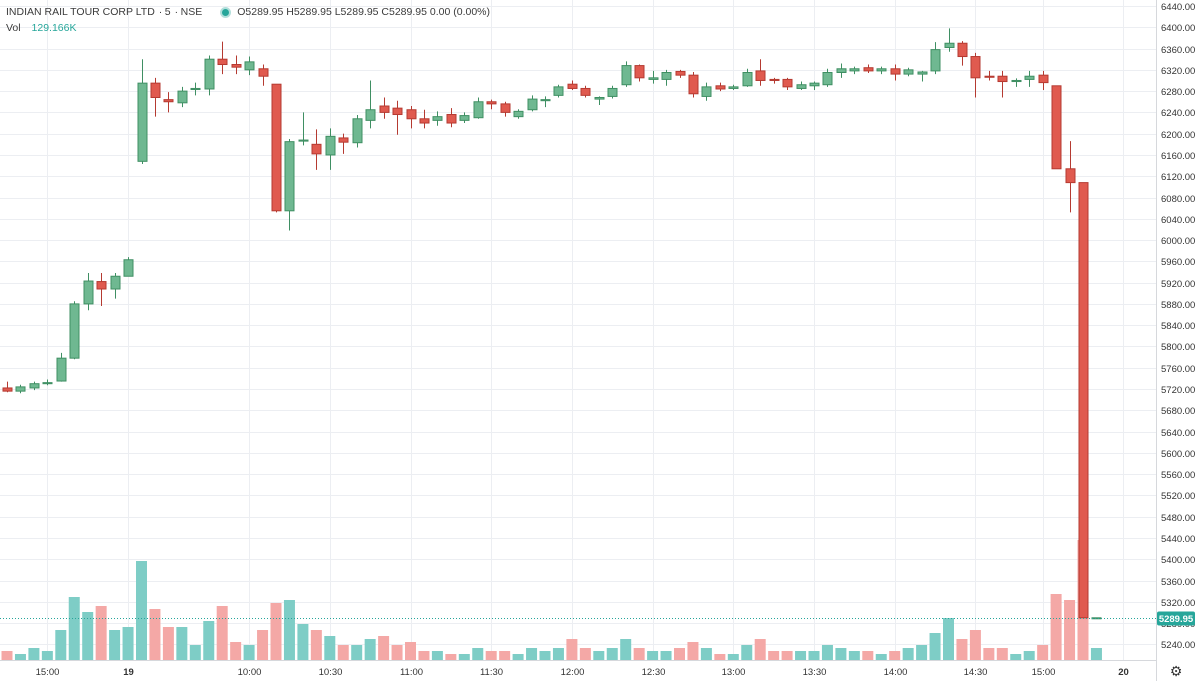 Image resolution: width=1200 pixels, height=681 pixels. What do you see at coordinates (250, 672) in the screenshot?
I see `time-tick-label: 10:00` at bounding box center [250, 672].